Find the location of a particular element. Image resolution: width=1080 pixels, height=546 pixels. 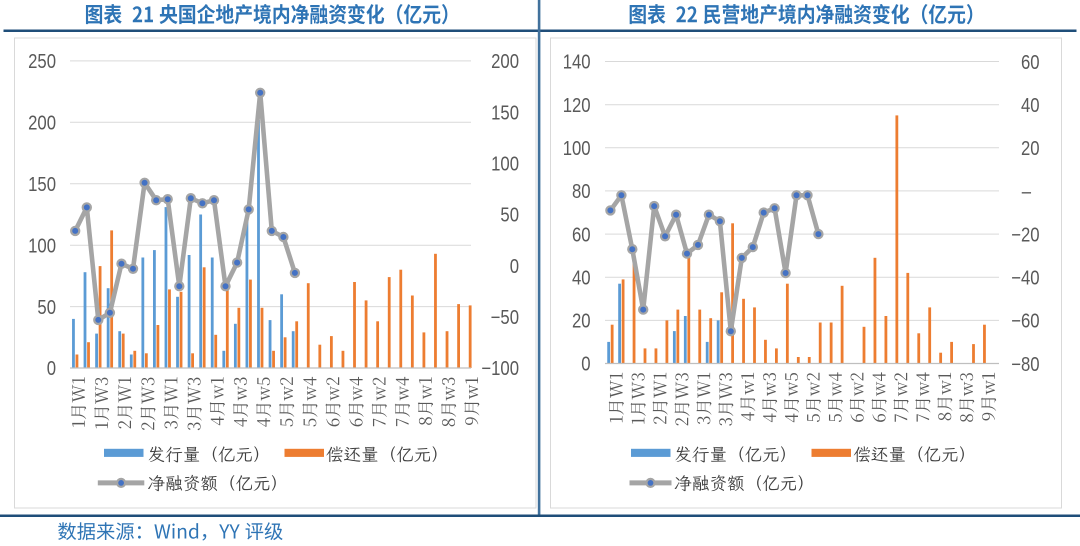

svg-text: −50 is located at coordinates (505, 317).